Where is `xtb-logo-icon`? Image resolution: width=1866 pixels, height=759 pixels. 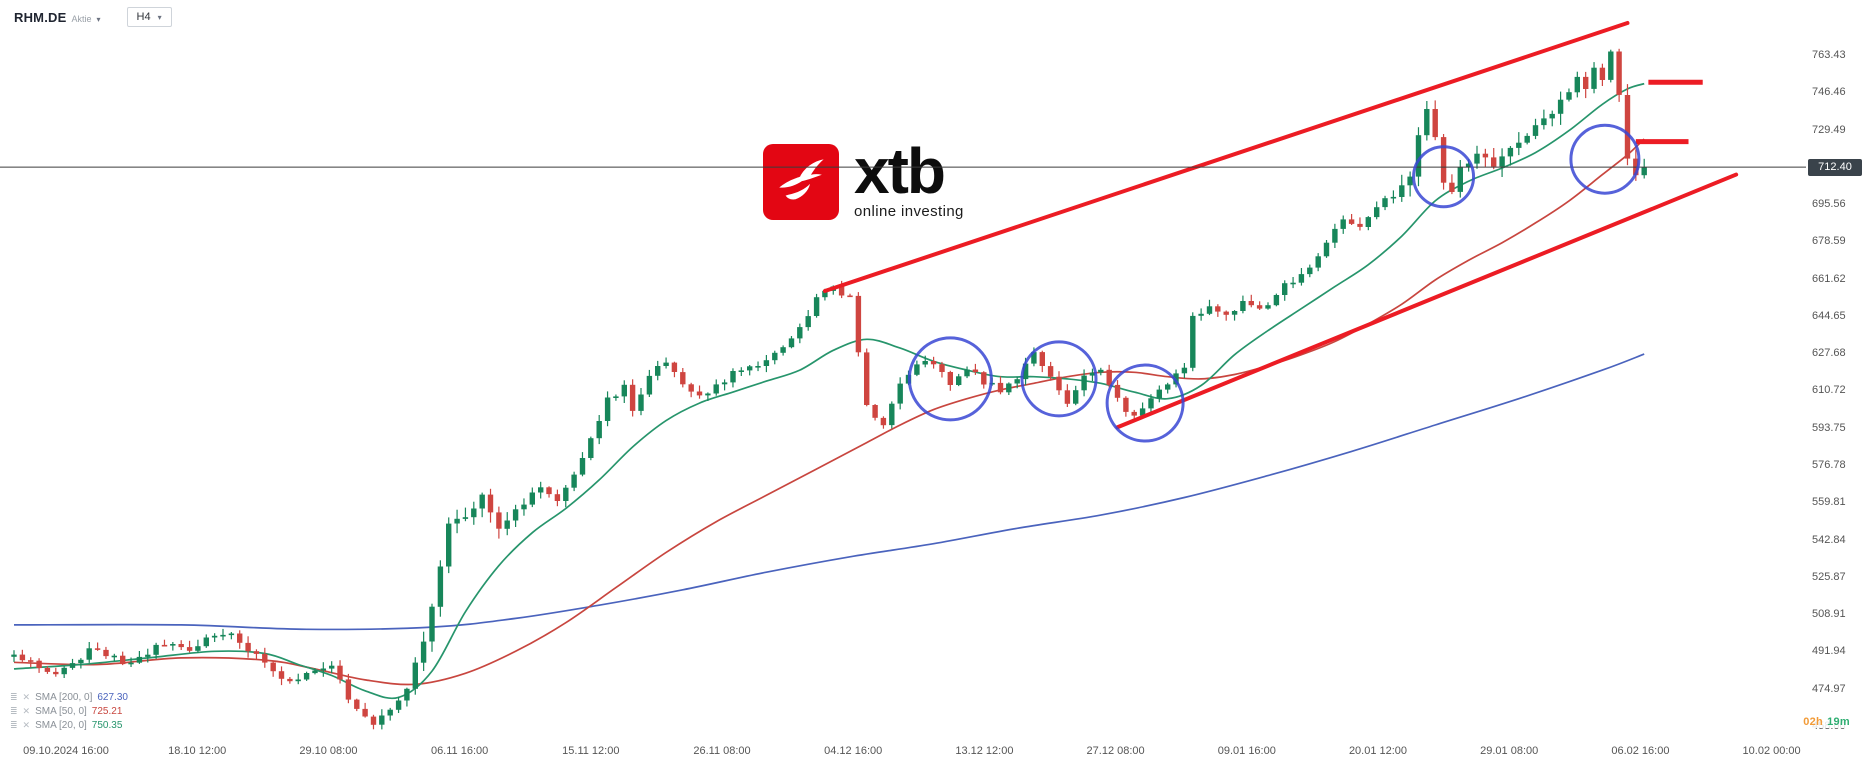 xtb-logo-icon is located at coordinates (801, 182).